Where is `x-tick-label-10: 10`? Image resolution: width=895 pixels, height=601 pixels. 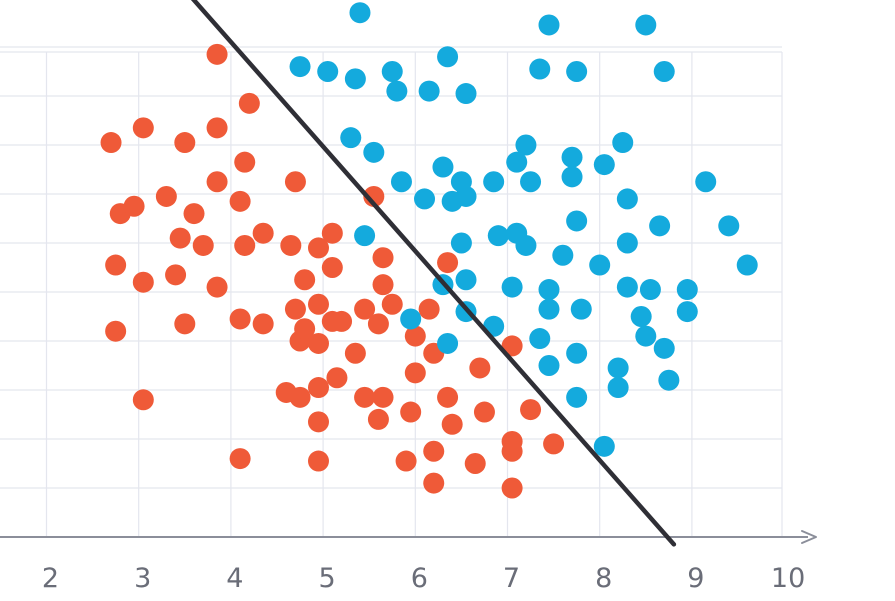
x-tick-label-10: 10 is located at coordinates (788, 578).